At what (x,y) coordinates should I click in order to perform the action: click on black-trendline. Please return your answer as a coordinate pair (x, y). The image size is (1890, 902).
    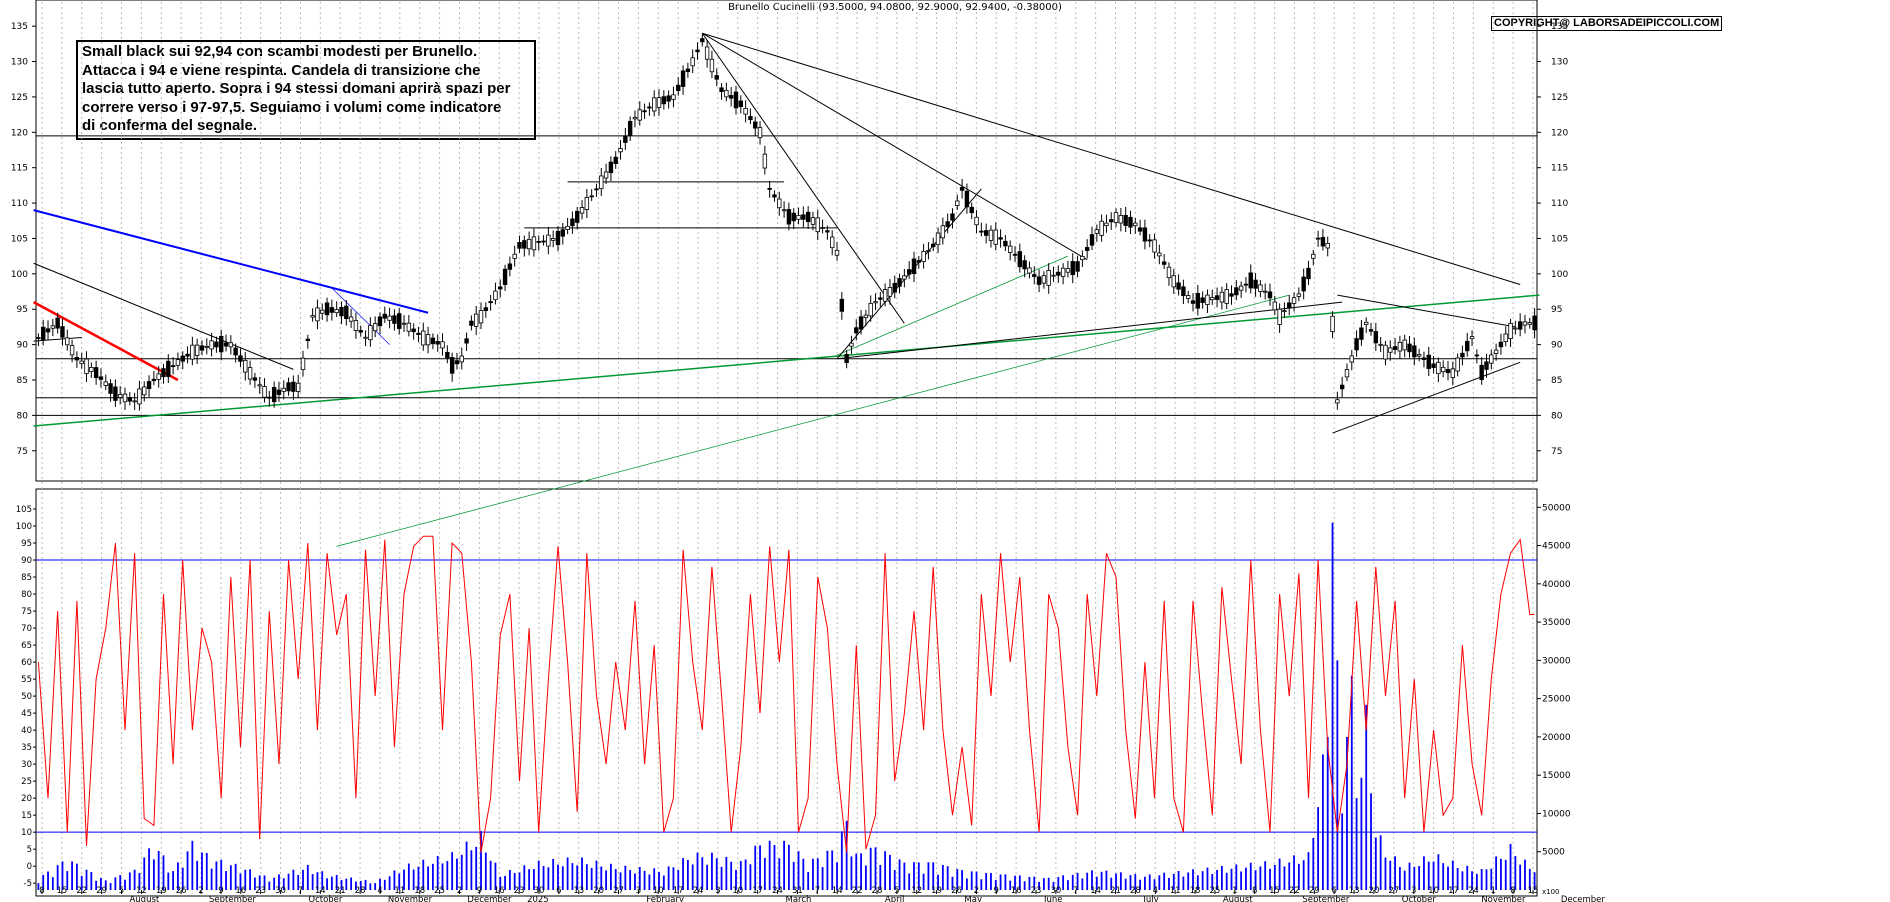
    Looking at the image, I should click on (1089, 330).